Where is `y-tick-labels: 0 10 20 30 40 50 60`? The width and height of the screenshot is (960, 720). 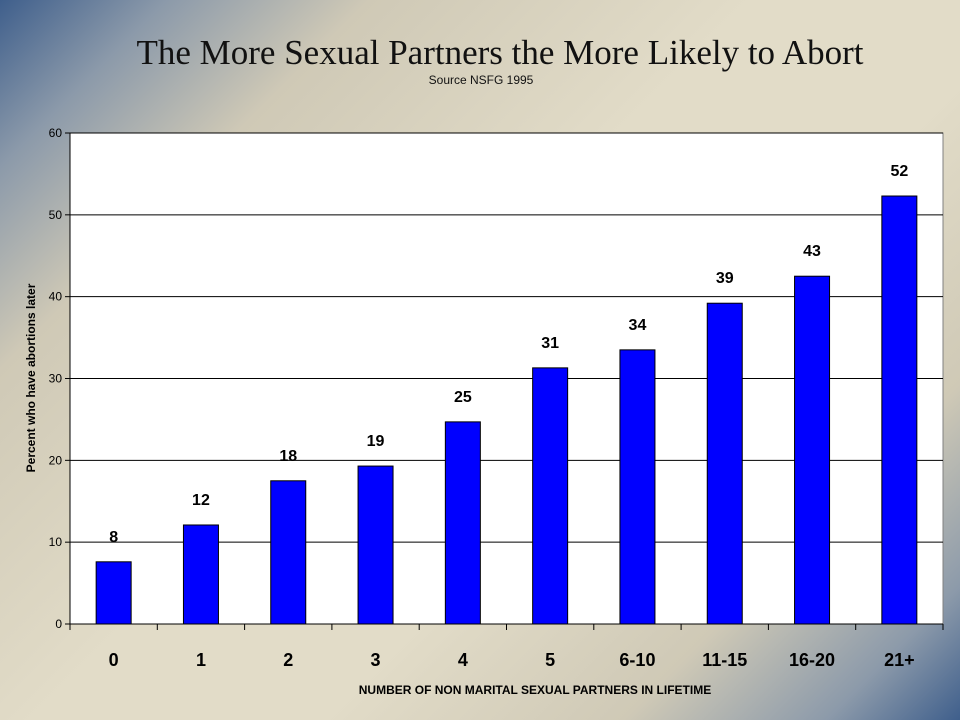 y-tick-labels: 0 10 20 30 40 50 60 is located at coordinates (56, 378).